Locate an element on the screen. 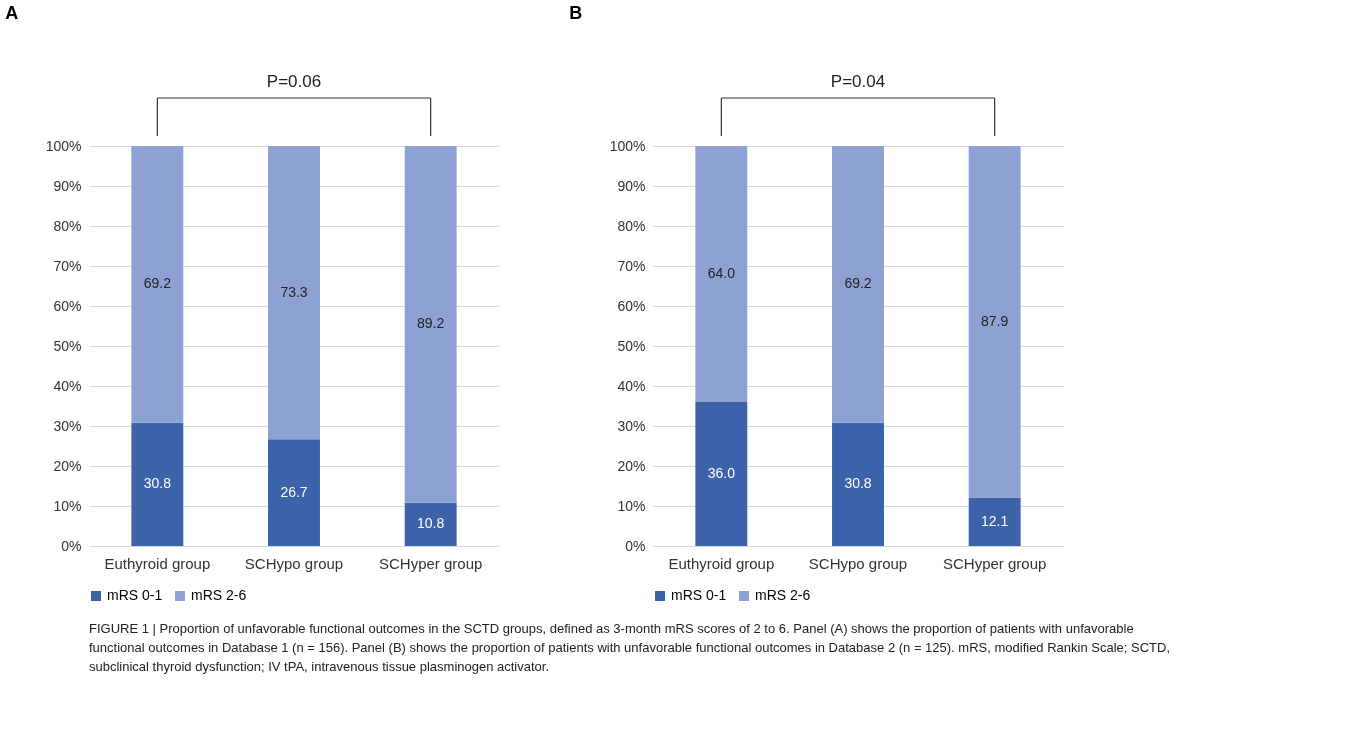  caption: FIGURE 1 | Proportion of unfavorable functional outcomes in the SCTD groups, defined as 3-month mRS scores of 2 to 6. Panel (A) shows the proportion of patients with unfavorable functional outcomes in Database 1 (n = 156). Panel (B) shows the proportion of patients with unfavorable functional outcomes in Database 2 (n = 125). mRS, modified Rankin Scale; SCTD, subclinical thyroid dysfunction; IV tPA, intravenous tissue plasminogen activator. is located at coordinates (630, 647).